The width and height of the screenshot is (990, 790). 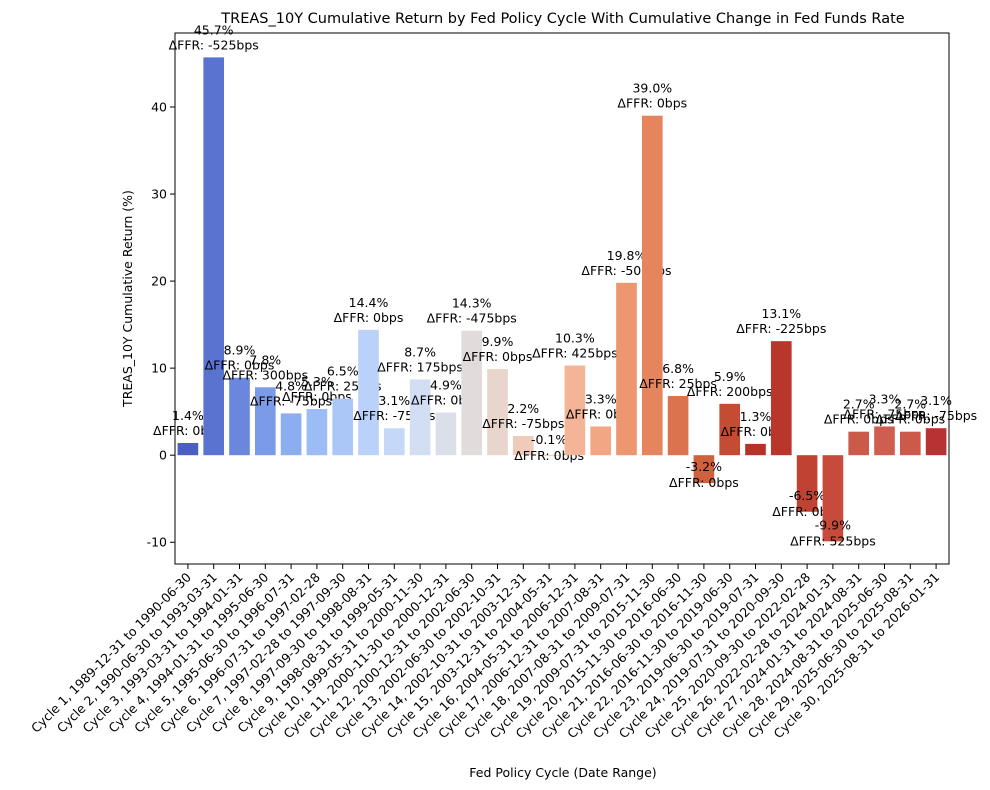 What do you see at coordinates (472, 303) in the screenshot?
I see `data-label: 14.3%` at bounding box center [472, 303].